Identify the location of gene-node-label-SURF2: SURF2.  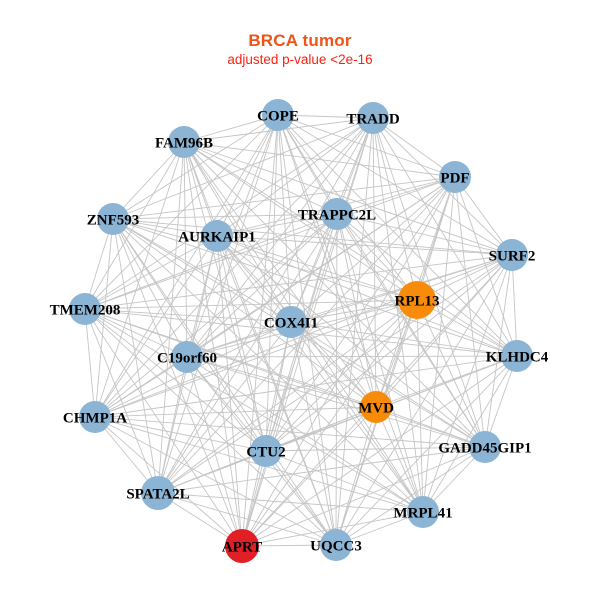
(512, 256).